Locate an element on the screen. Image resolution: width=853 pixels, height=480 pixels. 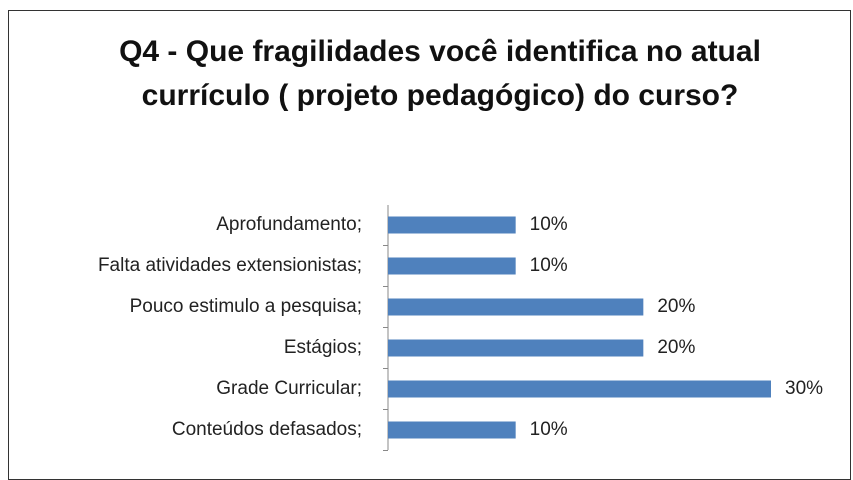
category-label: Conteúdos defasados; is located at coordinates (267, 429).